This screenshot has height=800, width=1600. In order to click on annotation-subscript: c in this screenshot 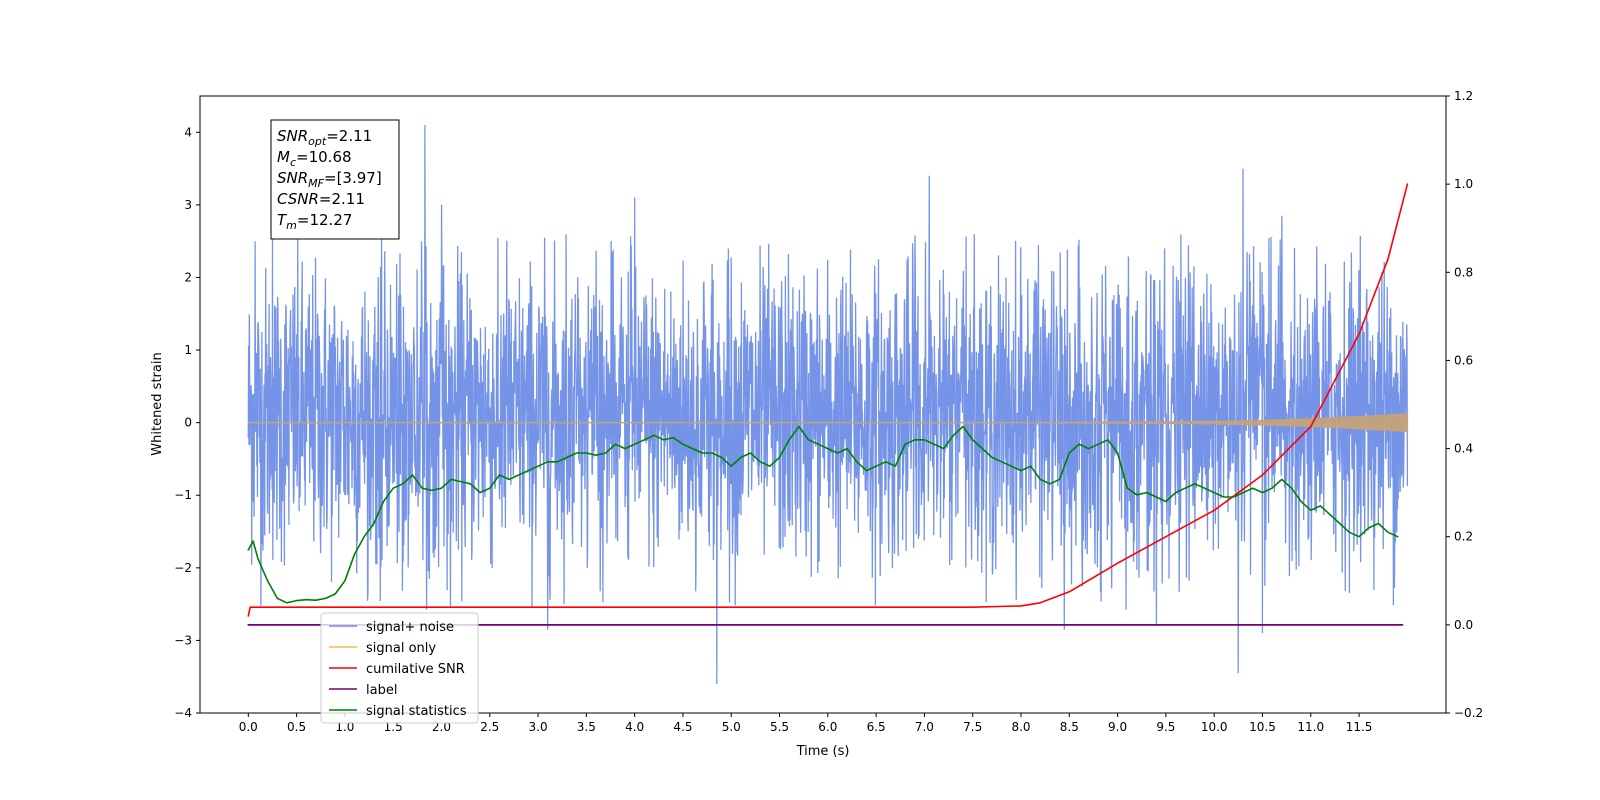, I will do `click(293, 162)`.